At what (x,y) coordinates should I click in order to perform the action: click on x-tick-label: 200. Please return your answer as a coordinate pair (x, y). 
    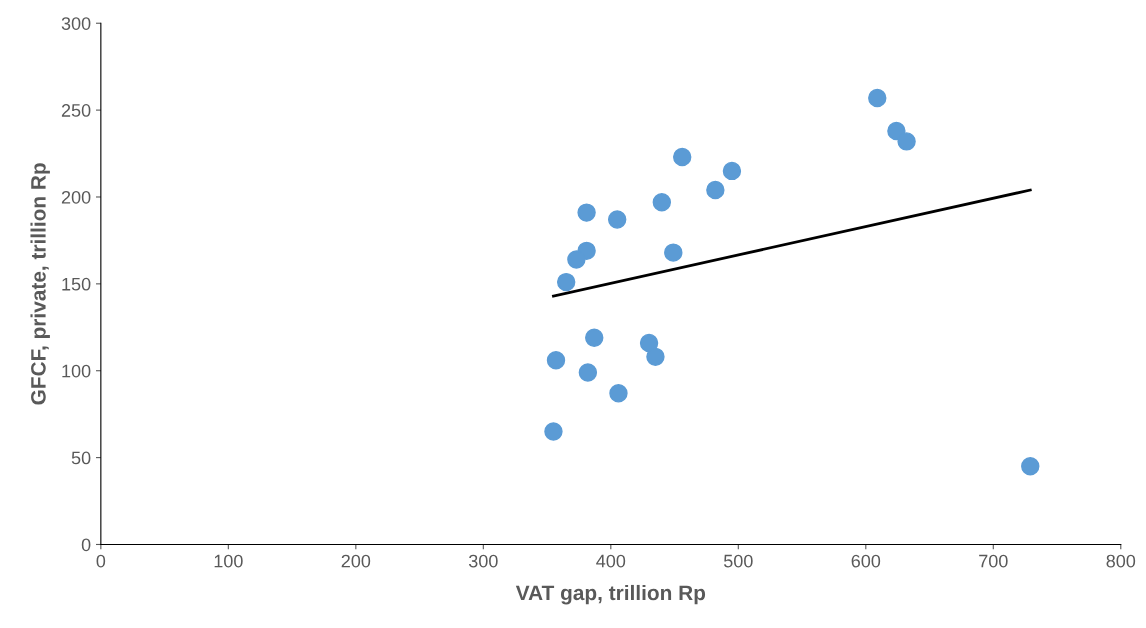
    Looking at the image, I should click on (356, 561).